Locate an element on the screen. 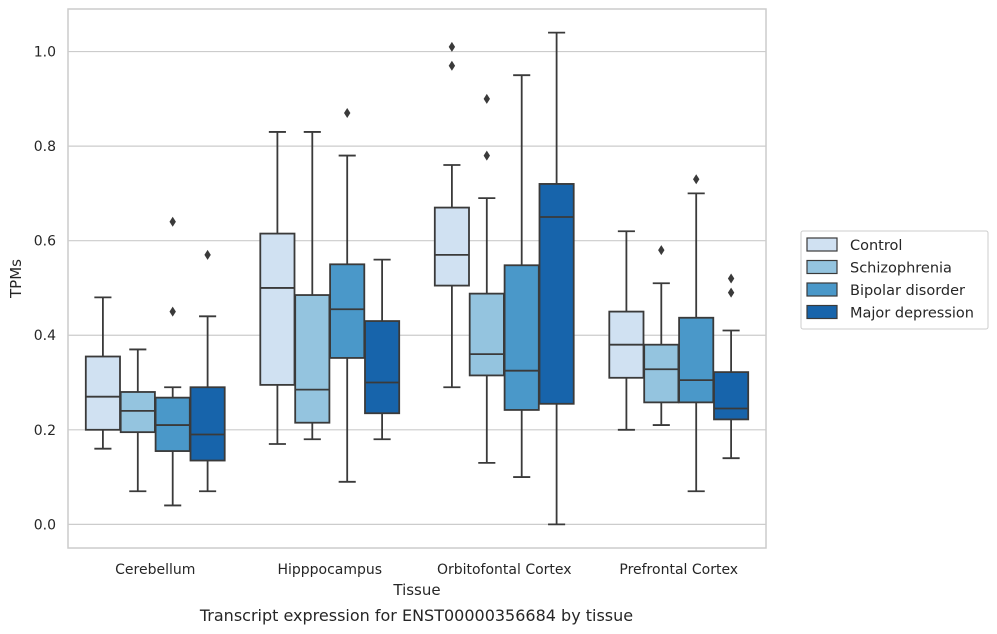  legend-label: Major depression is located at coordinates (912, 314).